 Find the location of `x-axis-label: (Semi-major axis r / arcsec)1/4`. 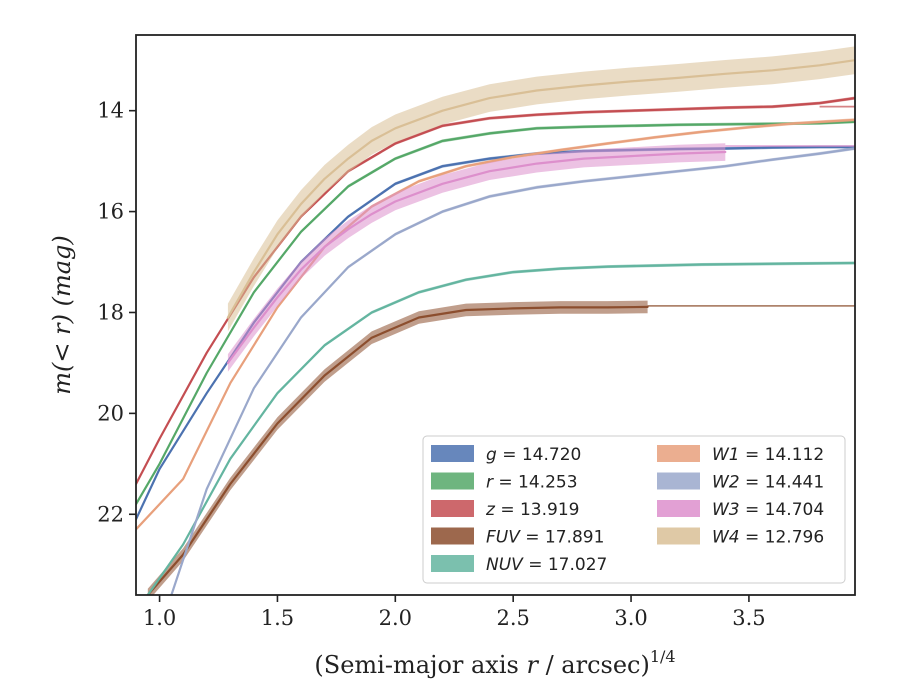

x-axis-label: (Semi-major axis r / arcsec)1/4 is located at coordinates (494, 663).